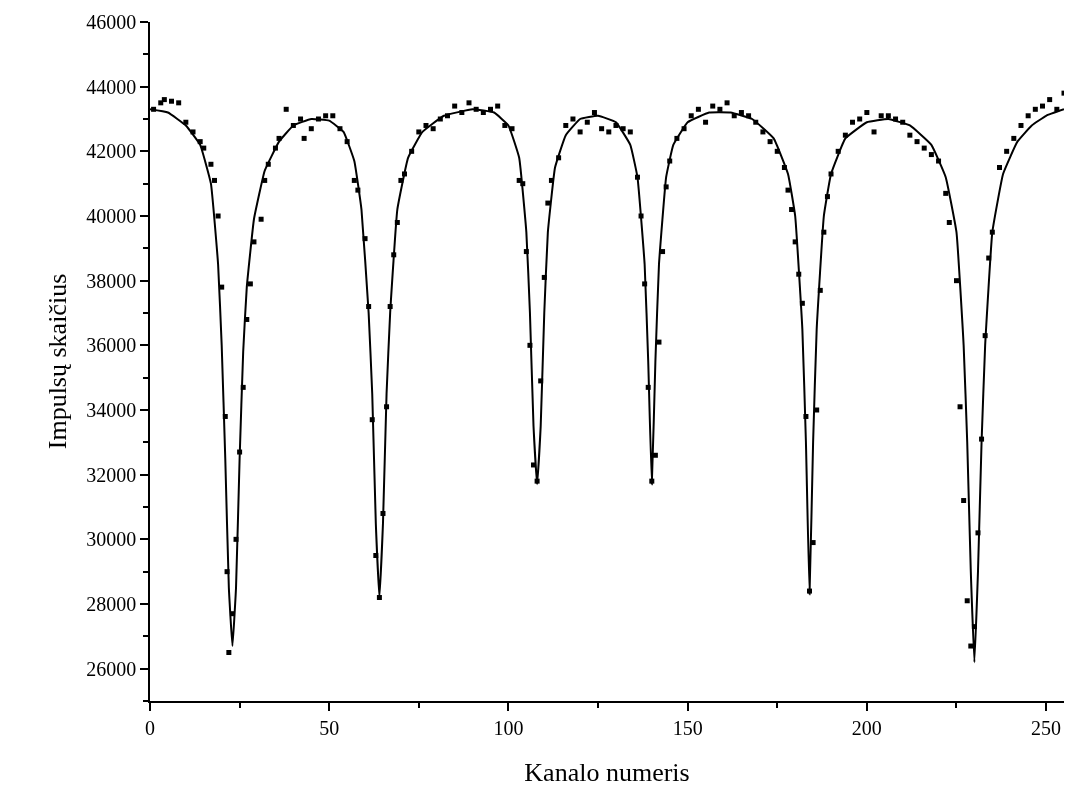 The height and width of the screenshot is (801, 1078). Describe the element at coordinates (607, 772) in the screenshot. I see `x-axis-title: Kanalo numeris` at that location.